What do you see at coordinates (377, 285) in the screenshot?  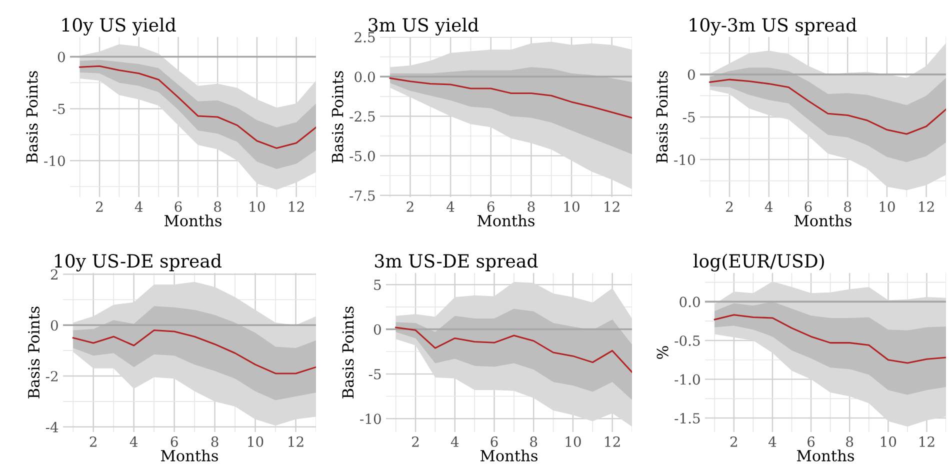 I see `y-tick-label: 5` at bounding box center [377, 285].